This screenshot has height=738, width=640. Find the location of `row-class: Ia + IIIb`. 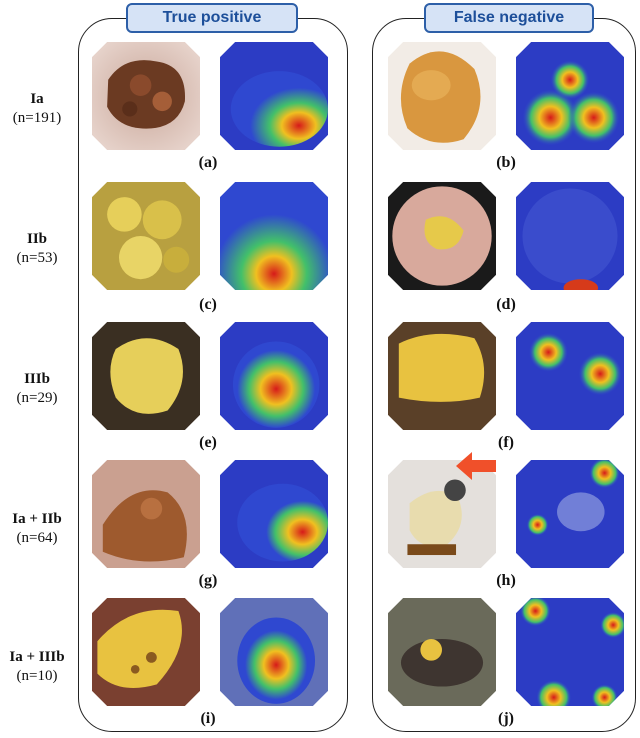

row-class: Ia + IIIb is located at coordinates (37, 657).